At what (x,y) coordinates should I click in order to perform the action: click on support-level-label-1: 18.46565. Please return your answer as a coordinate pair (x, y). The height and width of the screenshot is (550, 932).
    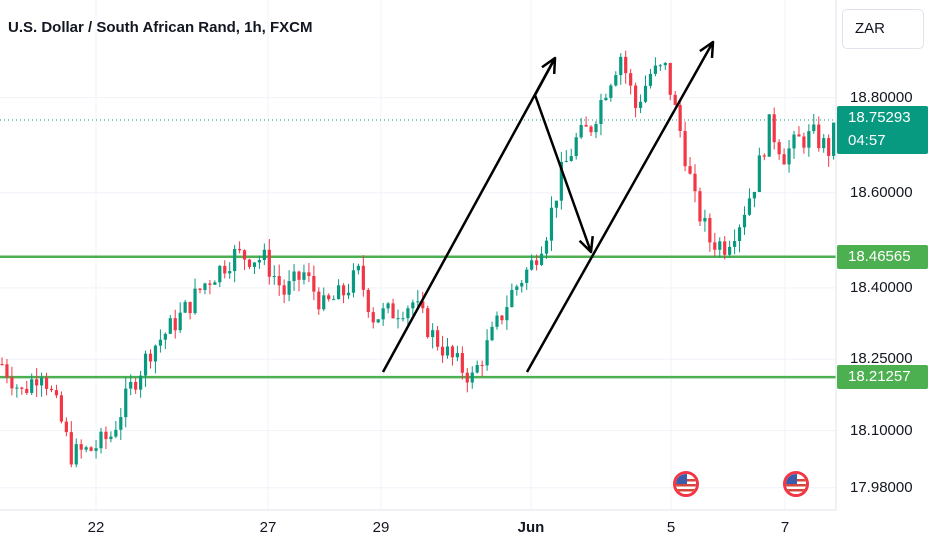
    Looking at the image, I should click on (882, 256).